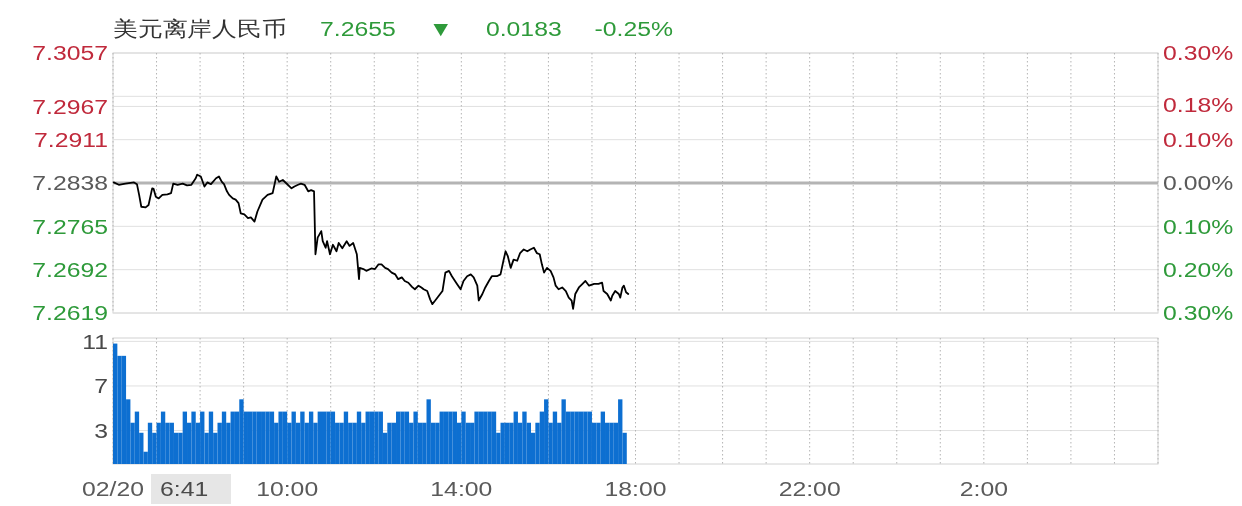 This screenshot has width=1242, height=506. I want to click on y-tick-label: 7.3057, so click(70, 53).